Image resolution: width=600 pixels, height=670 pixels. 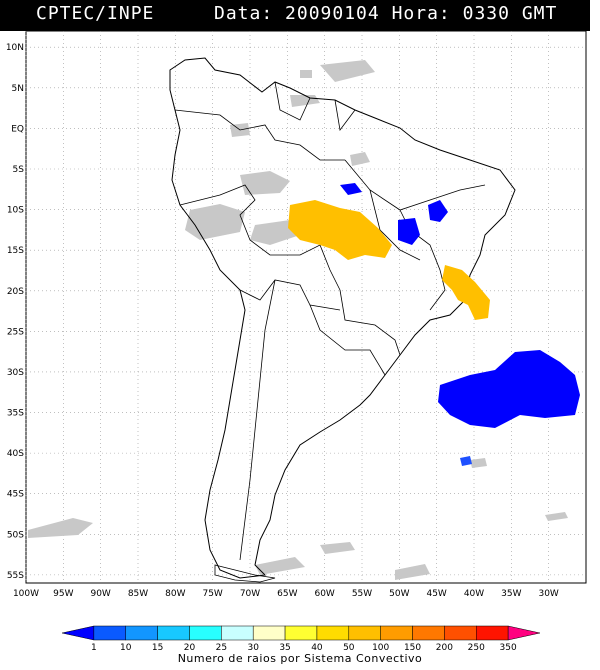 I want to click on colorbar-cells, so click(x=301, y=633).